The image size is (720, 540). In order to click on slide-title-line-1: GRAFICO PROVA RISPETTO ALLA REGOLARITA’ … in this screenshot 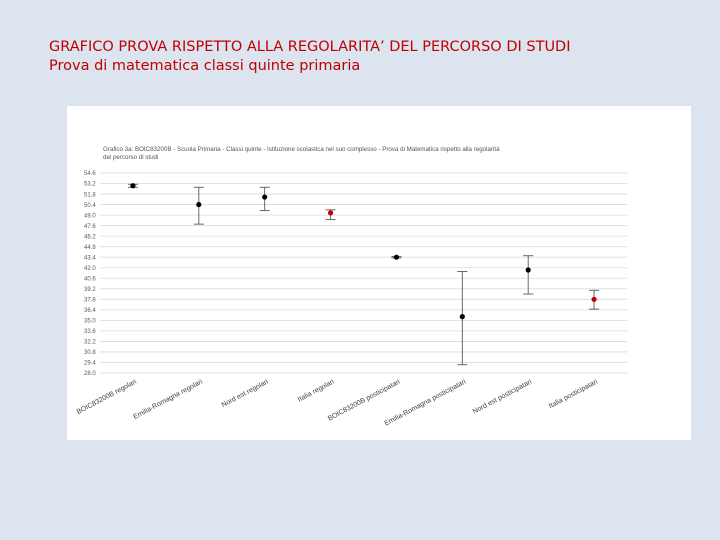, I will do `click(310, 47)`.